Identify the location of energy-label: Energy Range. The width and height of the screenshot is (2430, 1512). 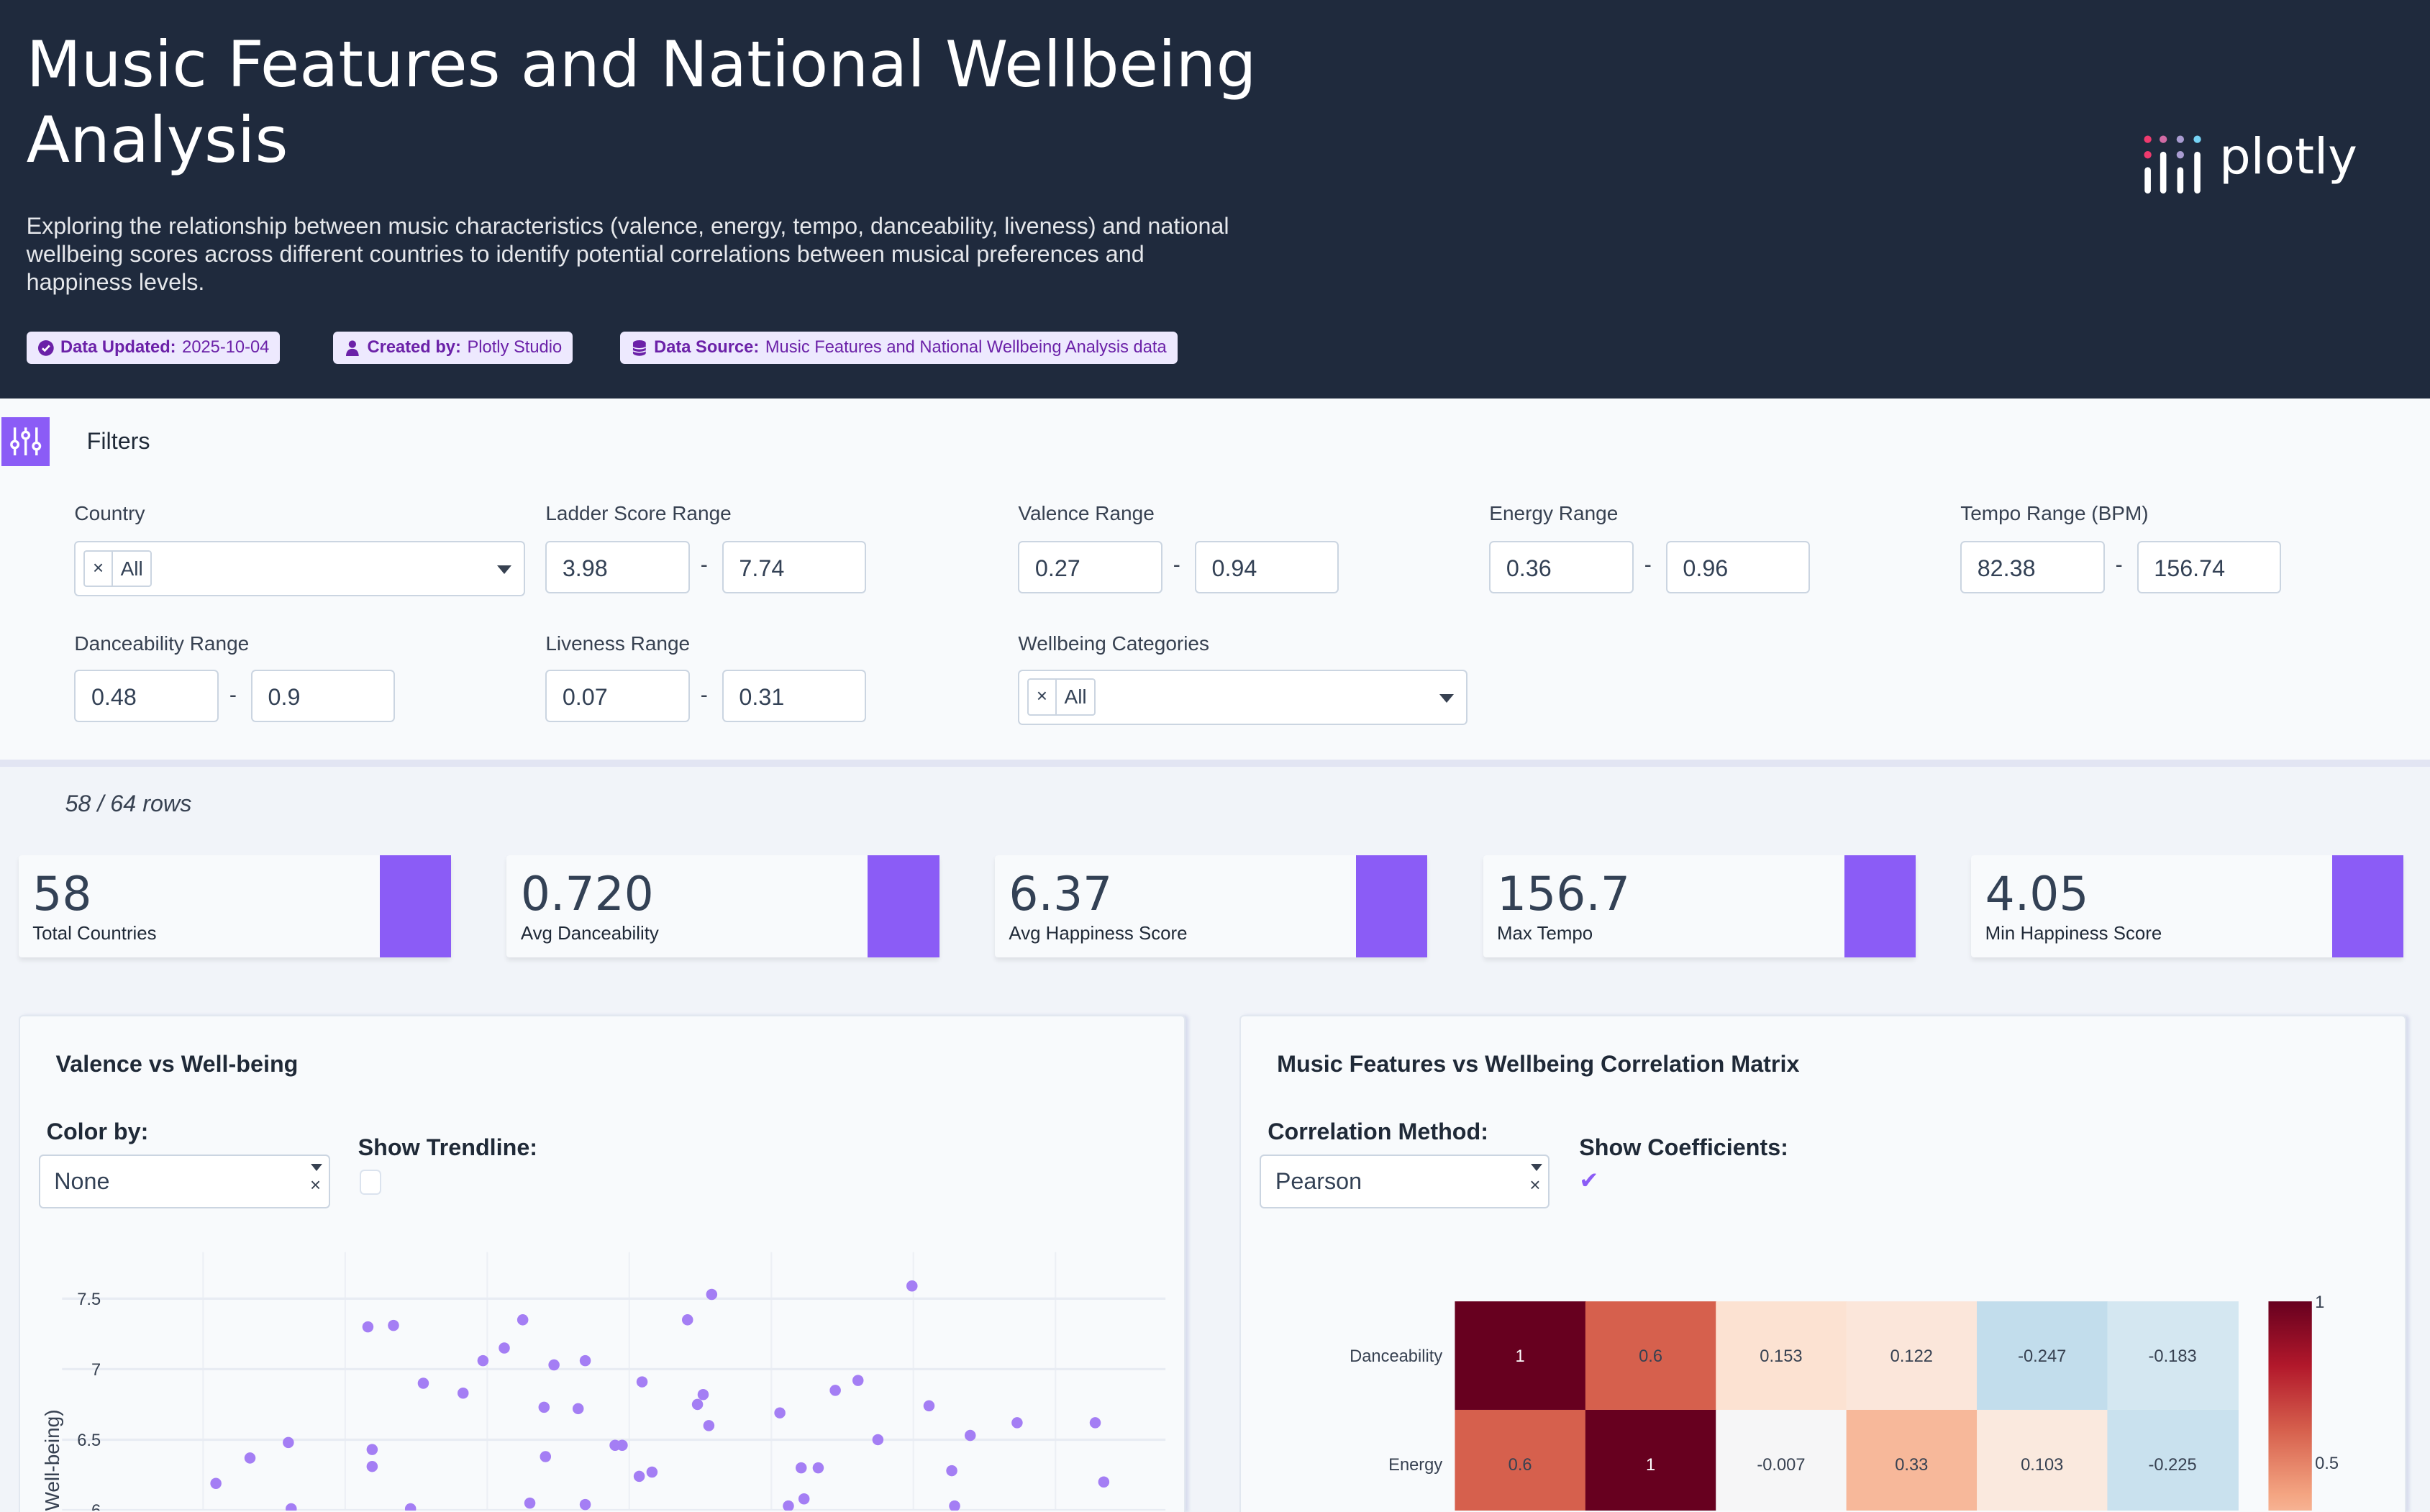
(1554, 512).